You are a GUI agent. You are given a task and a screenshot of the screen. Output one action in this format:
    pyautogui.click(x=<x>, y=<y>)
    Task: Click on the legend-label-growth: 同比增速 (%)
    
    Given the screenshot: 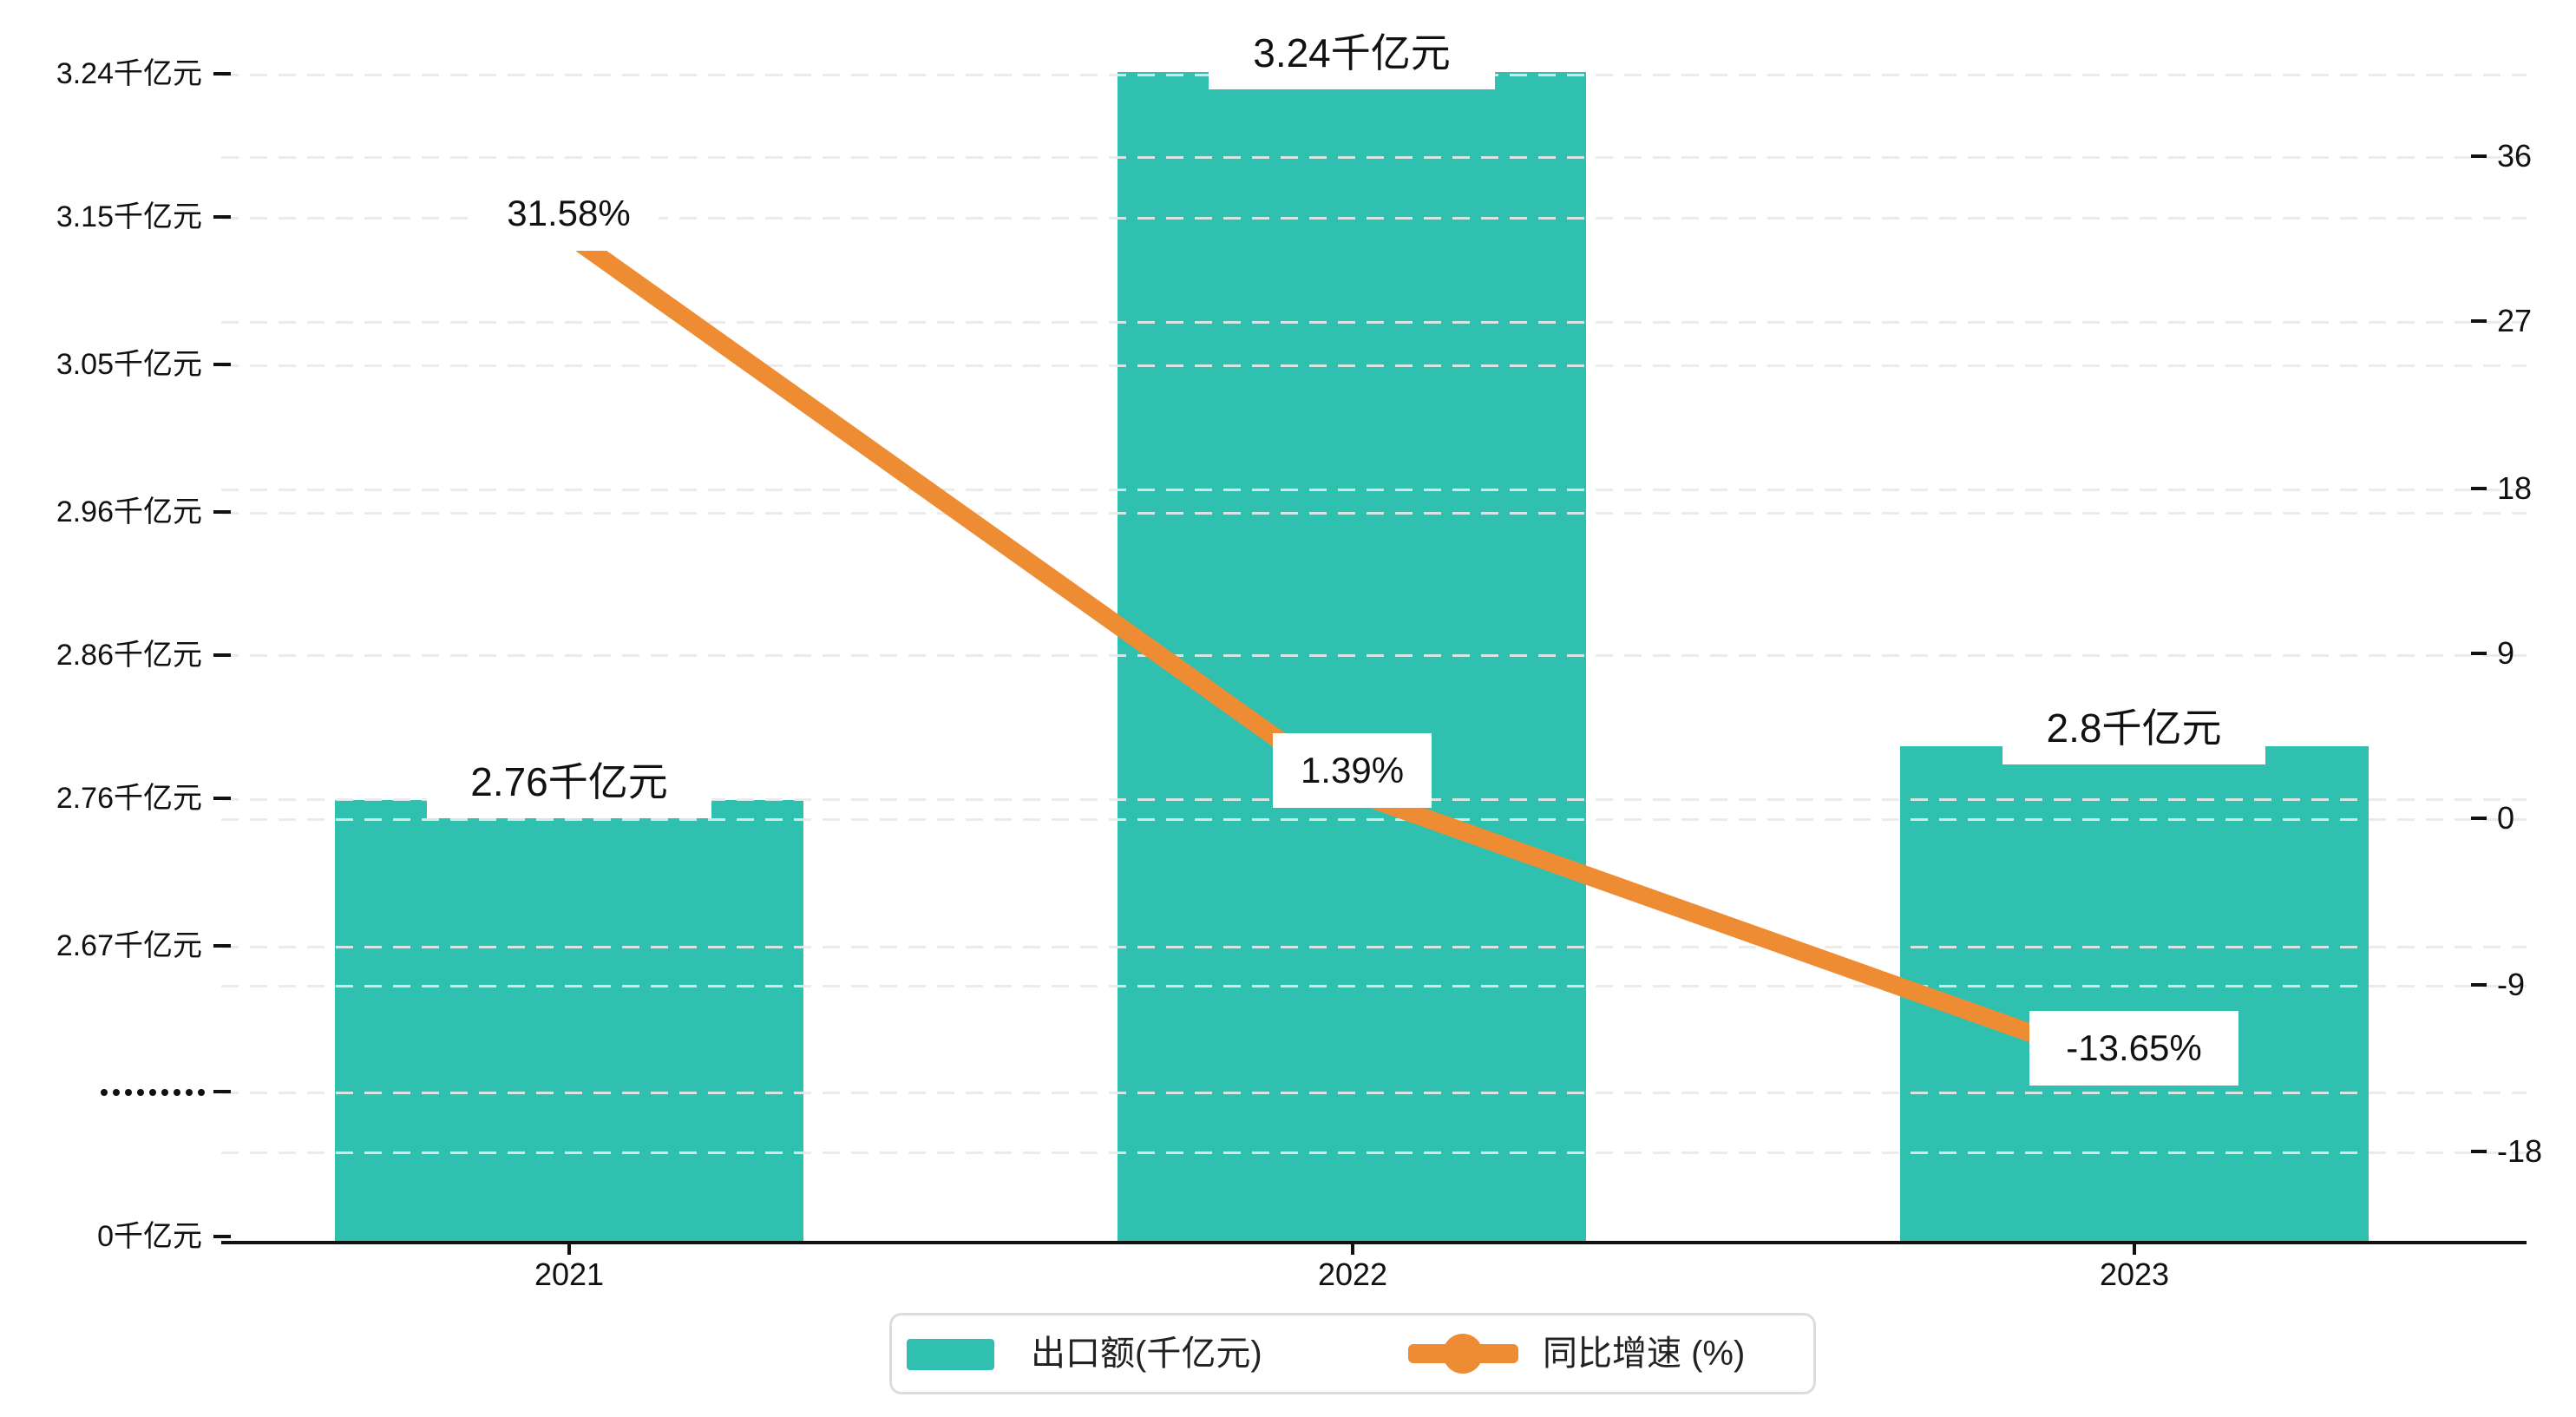 What is the action you would take?
    pyautogui.click(x=1644, y=1354)
    